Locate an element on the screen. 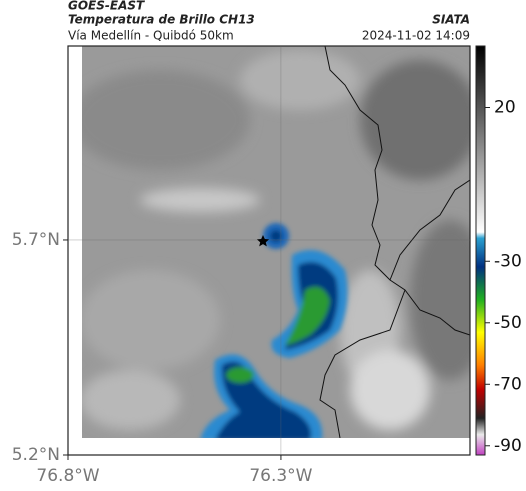 The height and width of the screenshot is (491, 526). satellite-label: GOES-EAST is located at coordinates (106, 6).